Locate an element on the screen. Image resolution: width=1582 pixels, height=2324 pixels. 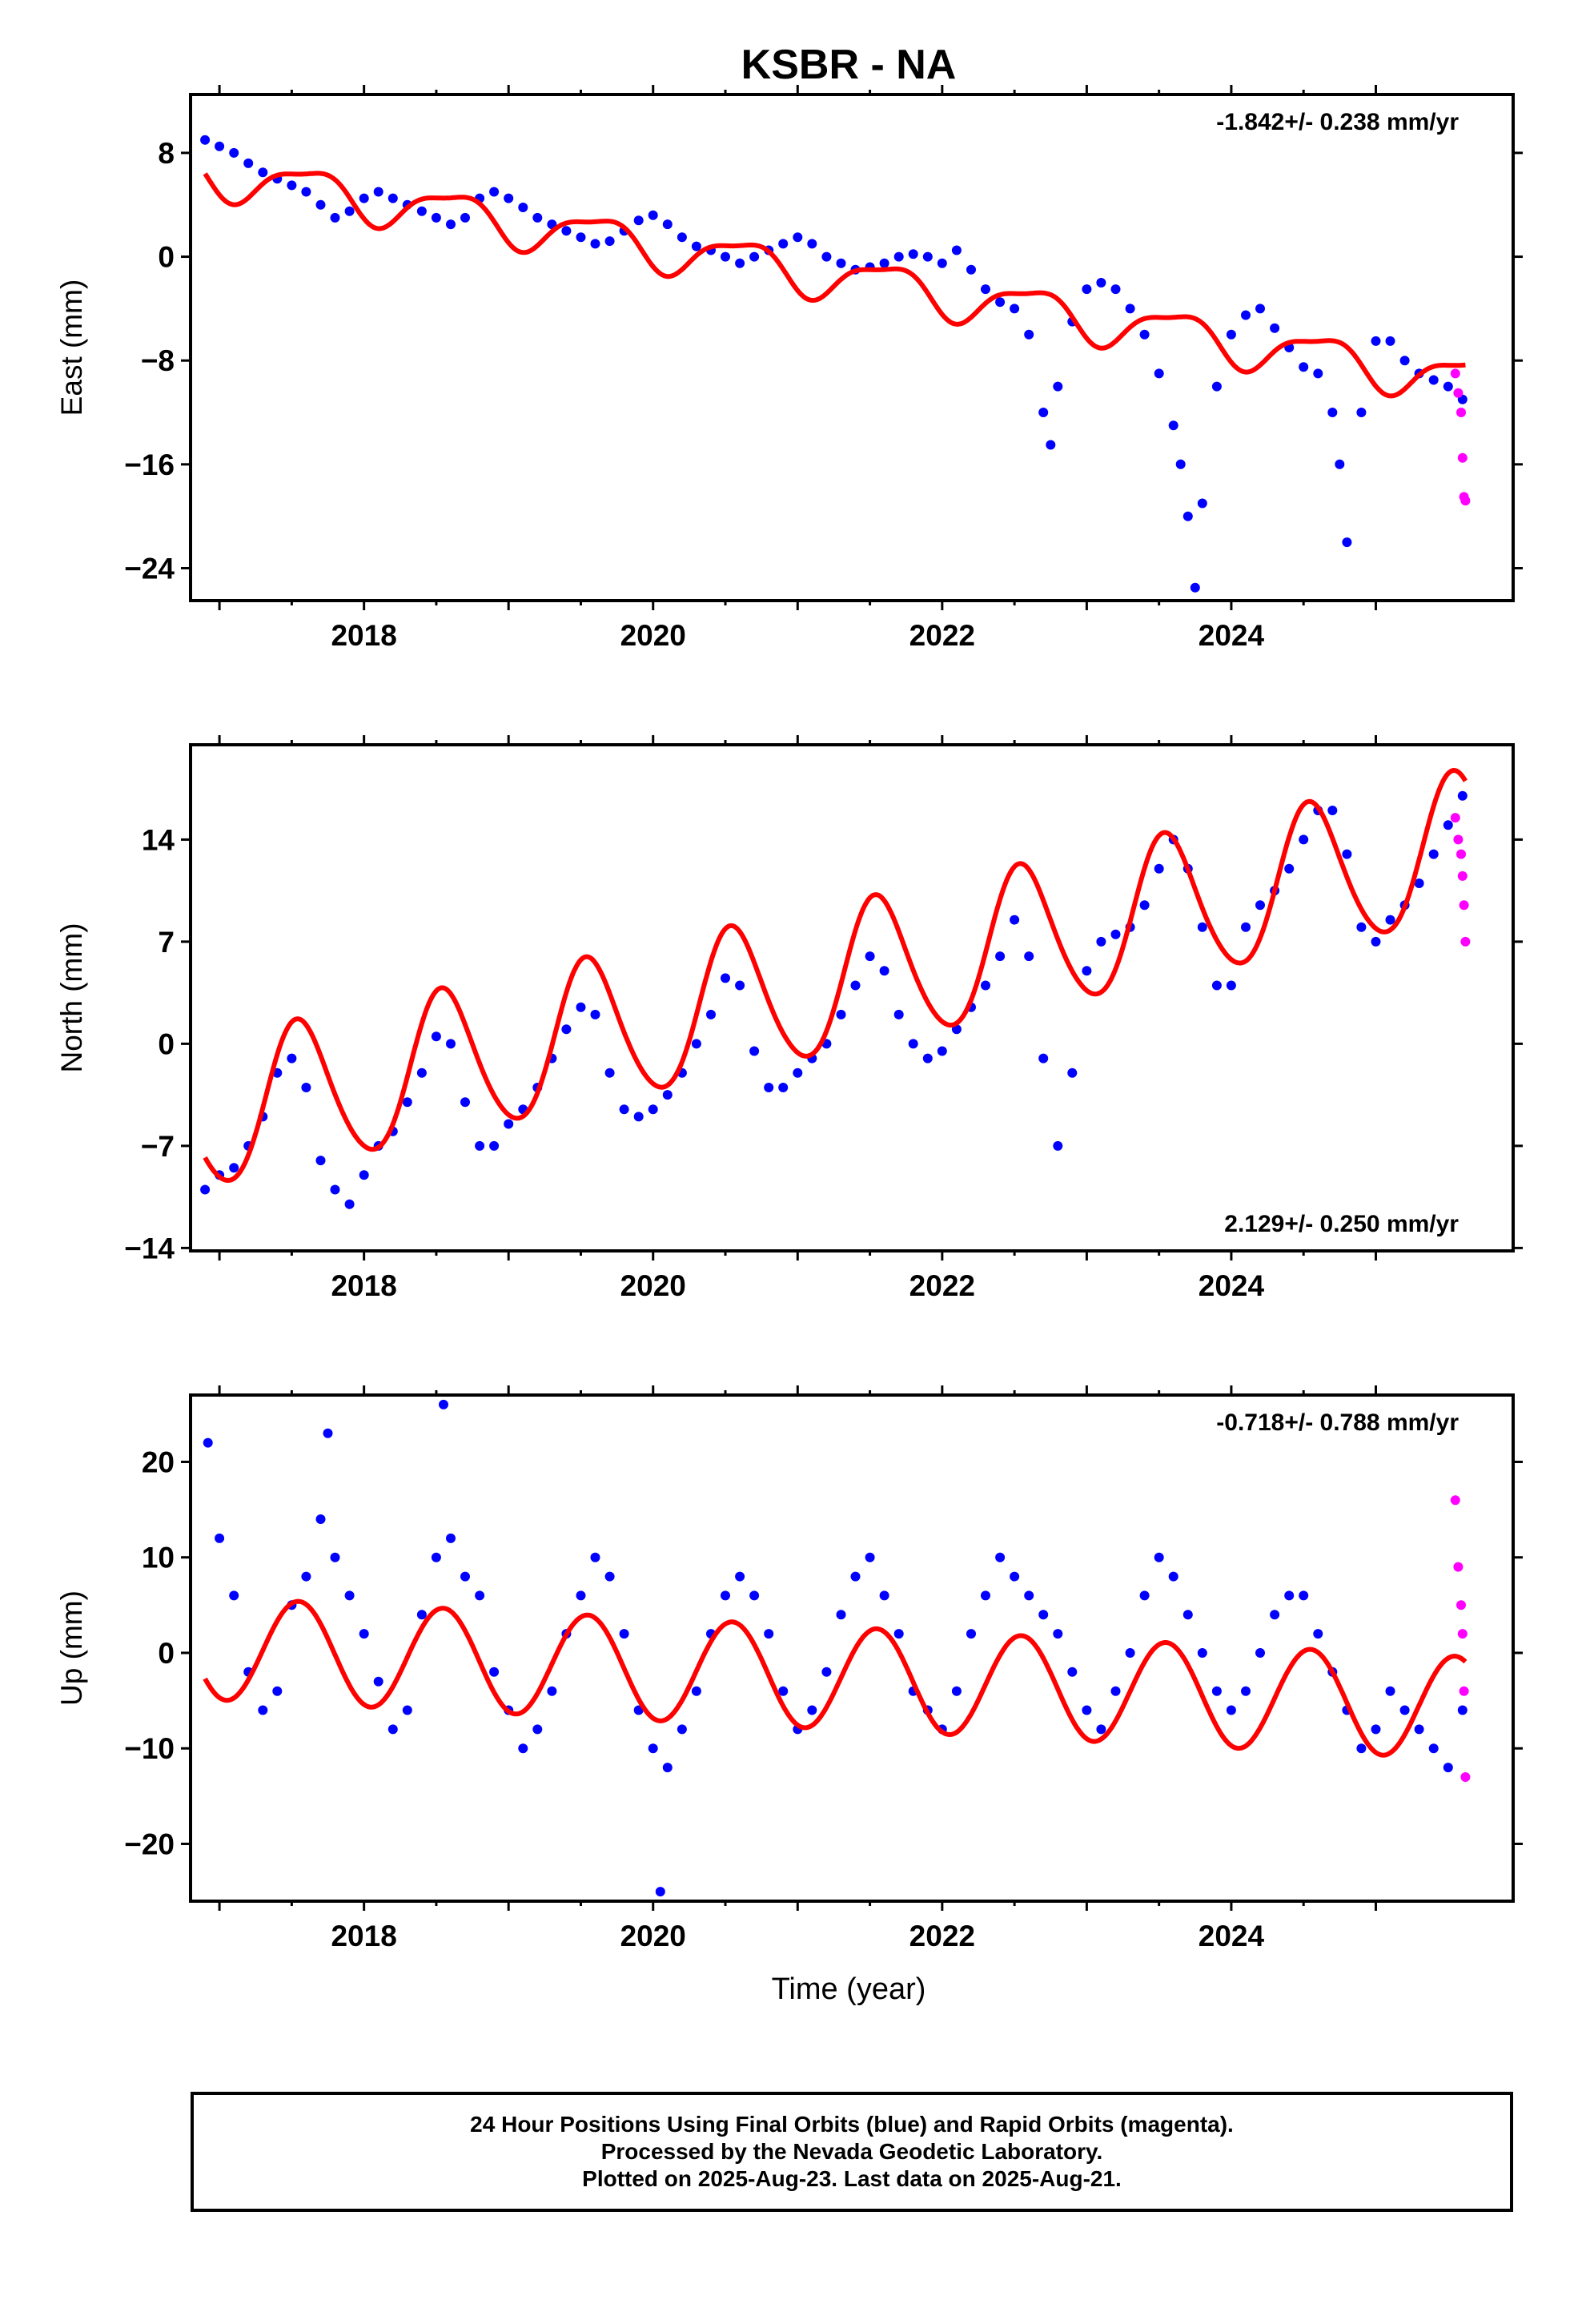
x-tick-label: 2024 is located at coordinates (1232, 1936).